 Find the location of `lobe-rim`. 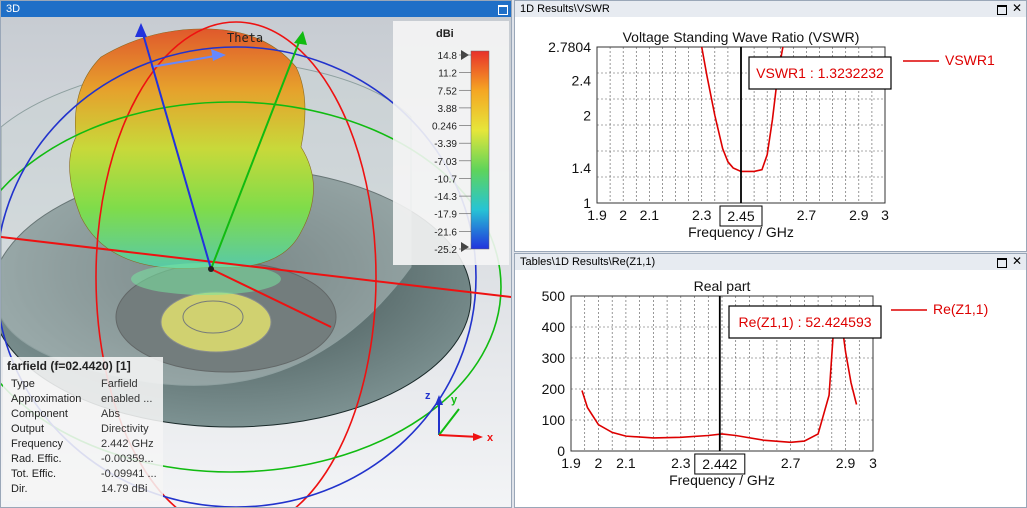

lobe-rim is located at coordinates (206, 279).